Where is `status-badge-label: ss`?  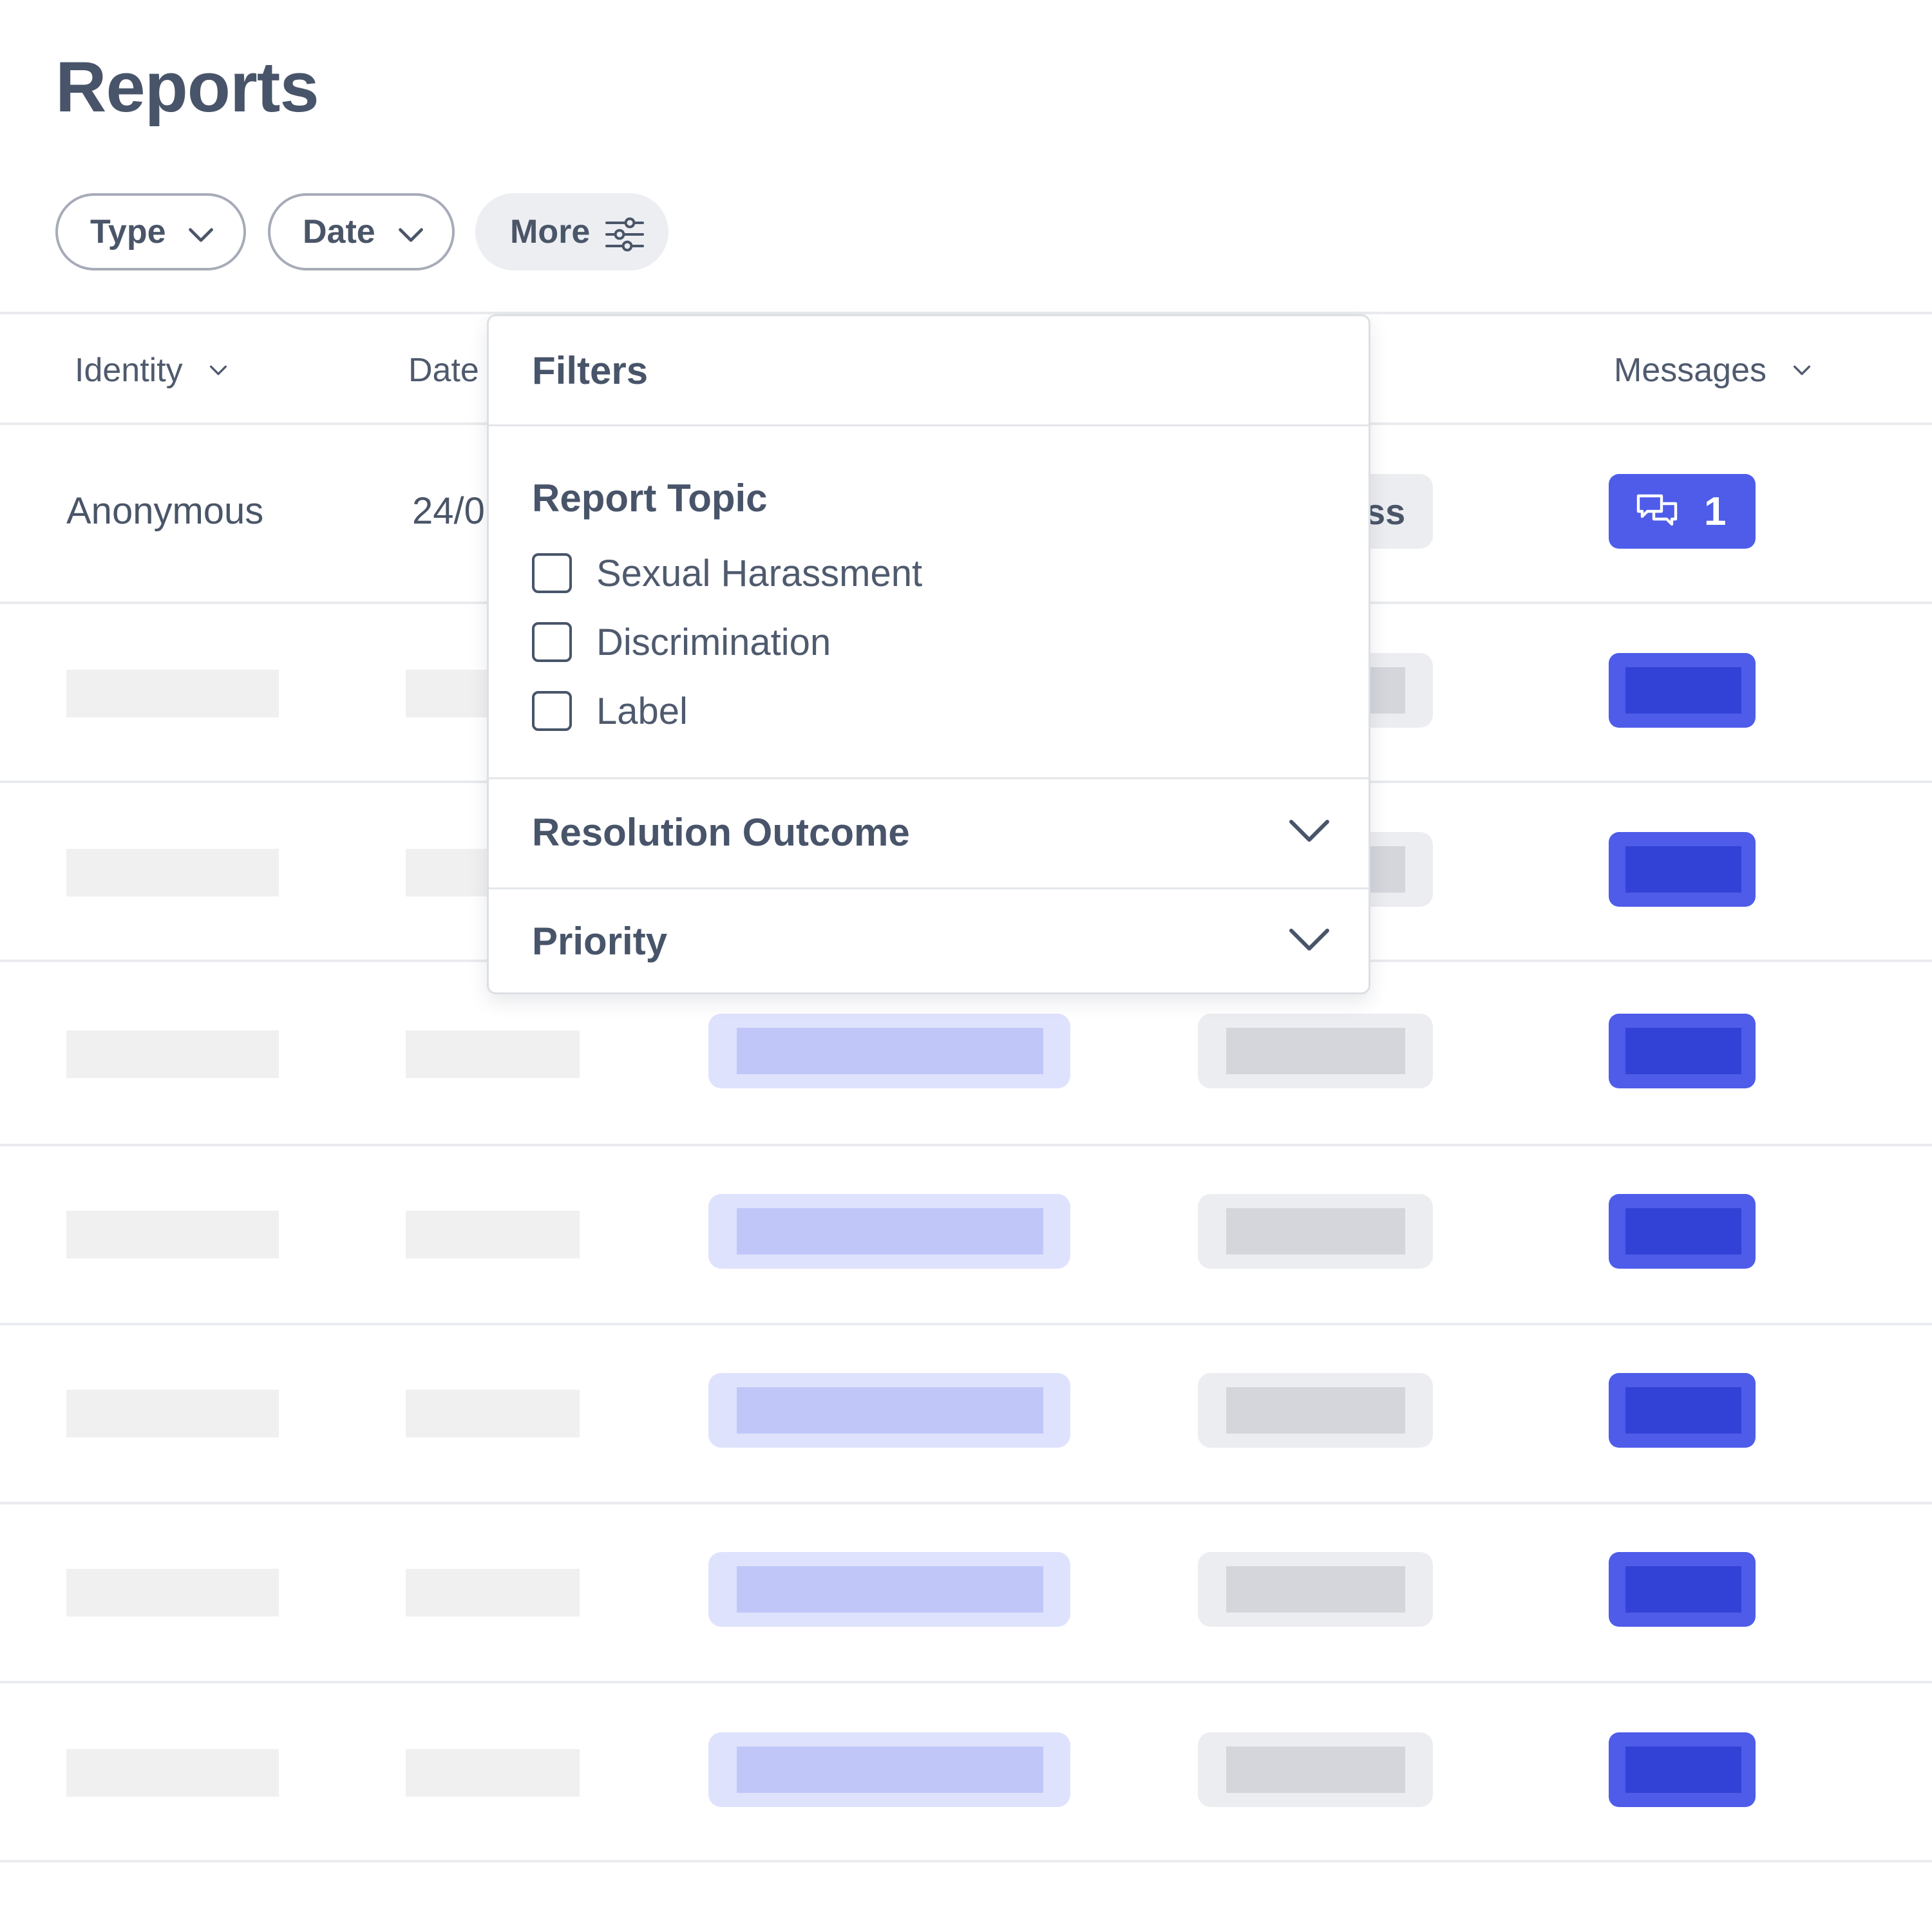 status-badge-label: ss is located at coordinates (1385, 512).